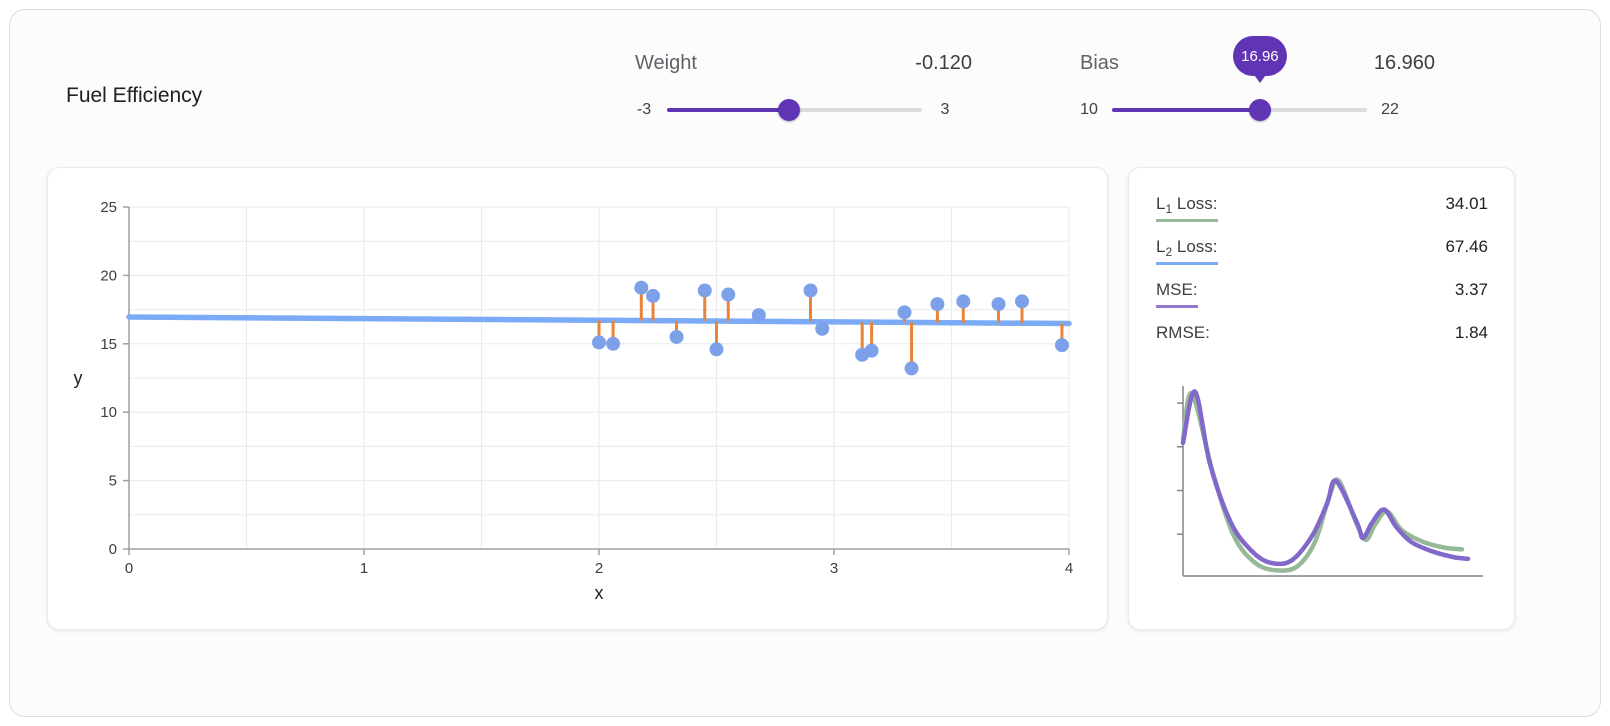 The height and width of the screenshot is (726, 1610). Describe the element at coordinates (1259, 59) in the screenshot. I see `bias-value-tooltip: 16.96` at that location.